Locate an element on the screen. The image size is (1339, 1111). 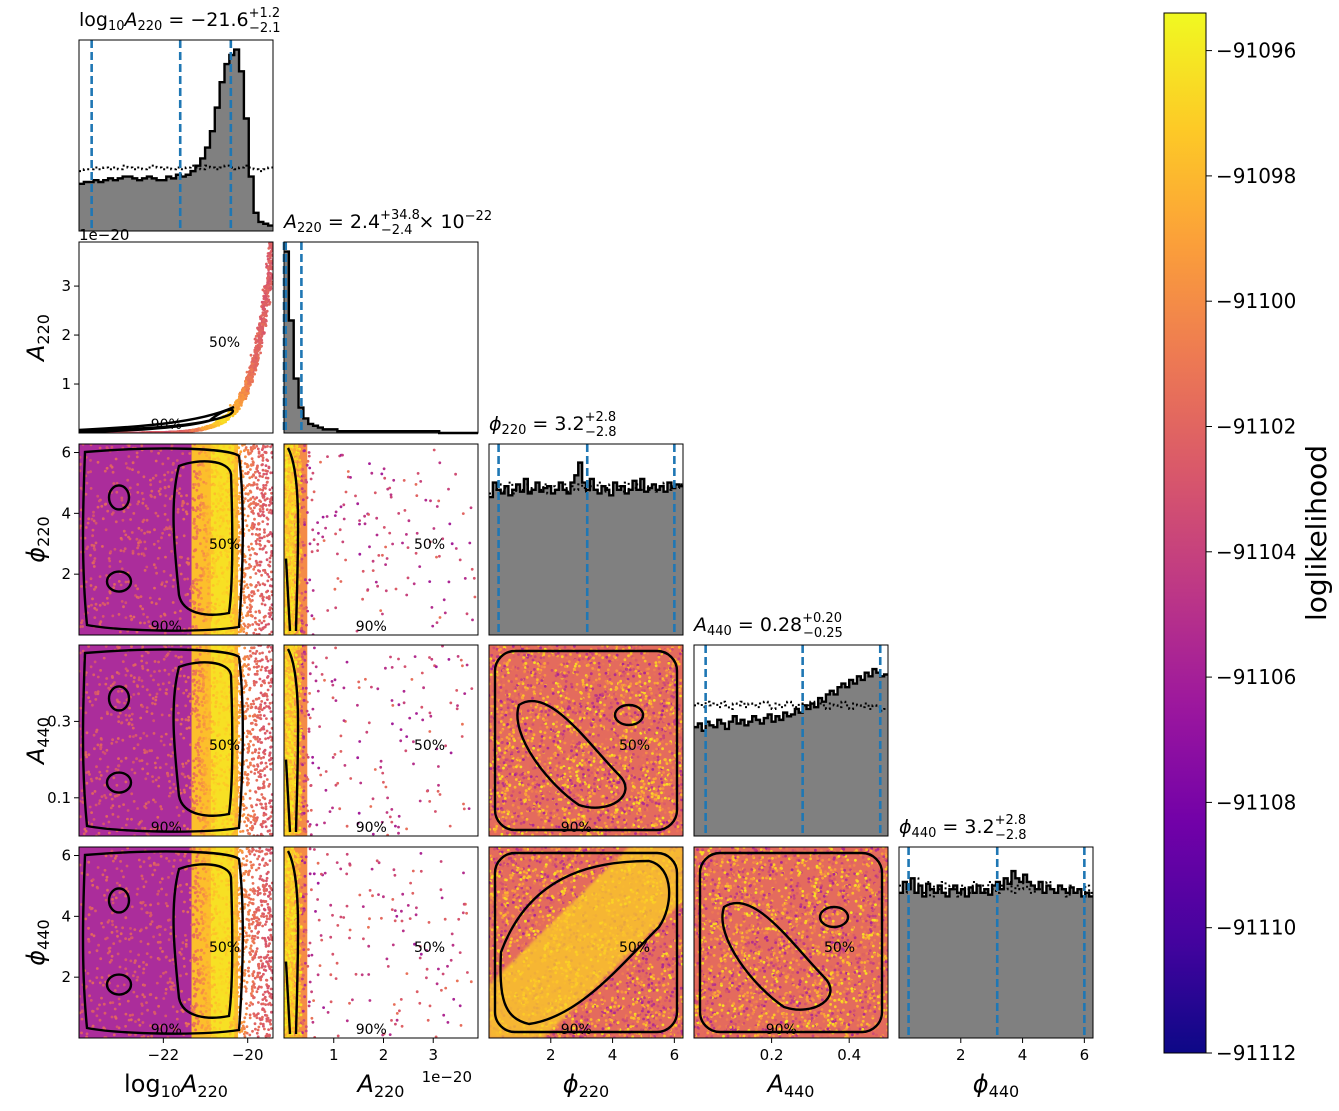
panel-frame is located at coordinates (176, 337).